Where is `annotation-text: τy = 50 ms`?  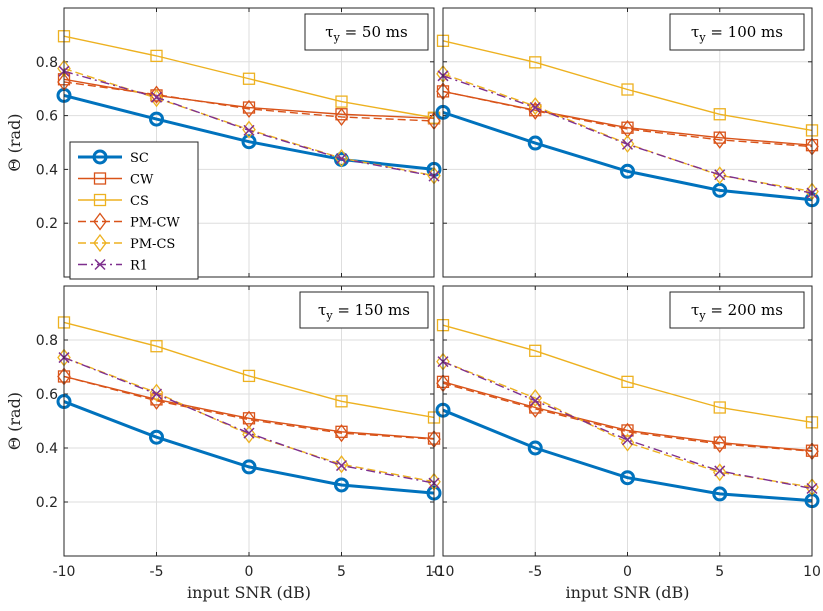
annotation-text: τy = 50 ms is located at coordinates (366, 33).